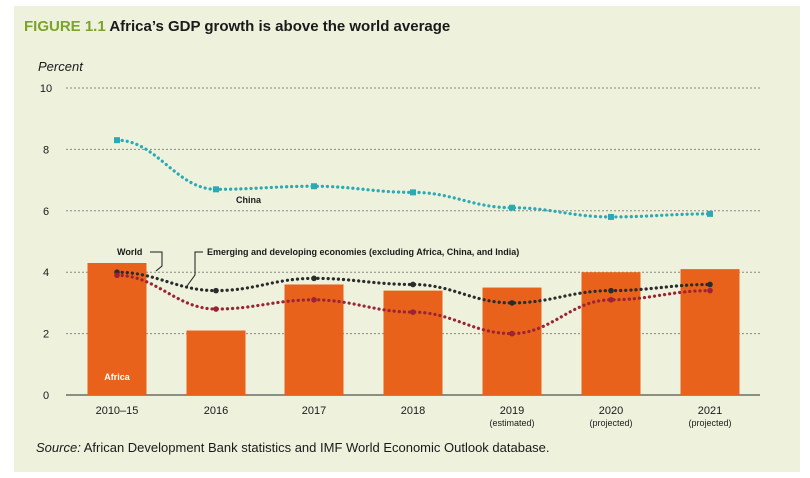 This screenshot has height=478, width=810. I want to click on y-tick-label: 0, so click(46, 396).